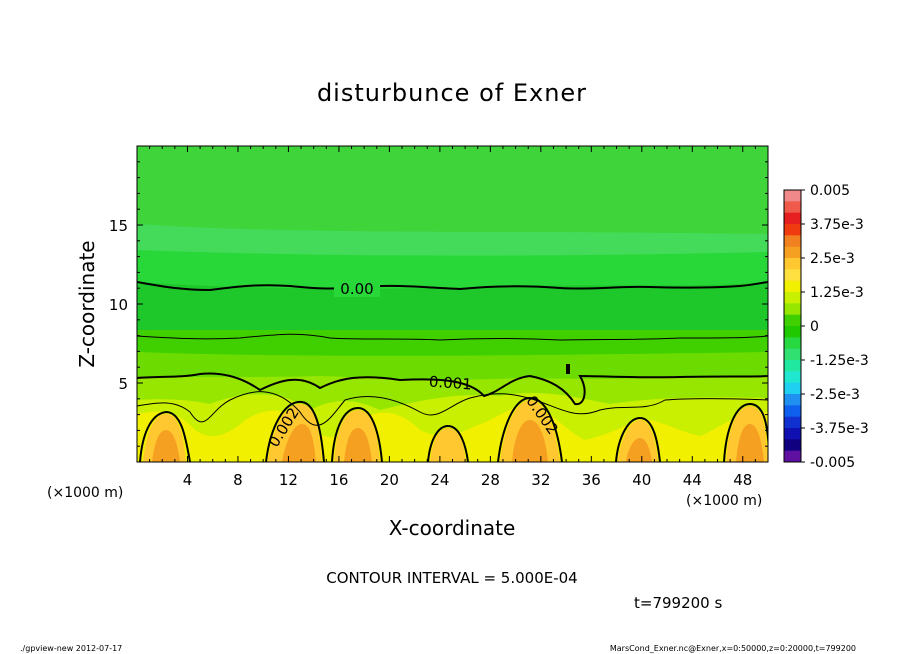 The width and height of the screenshot is (904, 654). Describe the element at coordinates (338, 480) in the screenshot. I see `x-tick-label: 16` at that location.